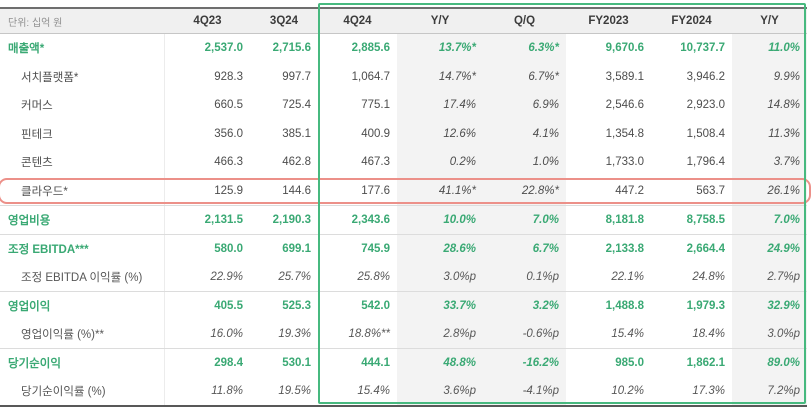 The width and height of the screenshot is (811, 416). Describe the element at coordinates (440, 21) in the screenshot. I see `column-header-yy: Y/Y` at that location.